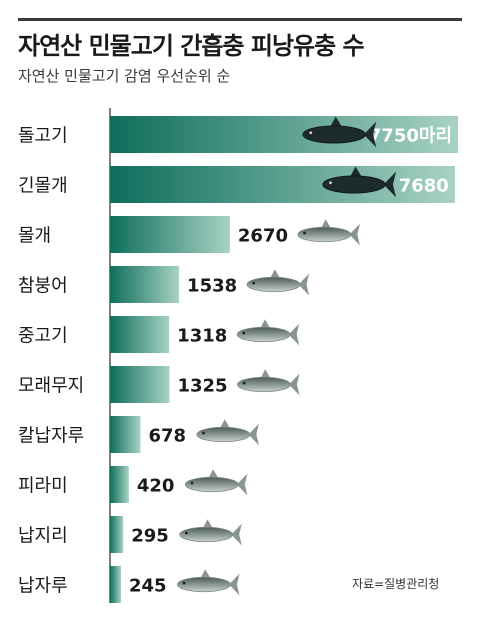 Image resolution: width=480 pixels, height=625 pixels. Describe the element at coordinates (148, 586) in the screenshot. I see `value-label: 245` at that location.